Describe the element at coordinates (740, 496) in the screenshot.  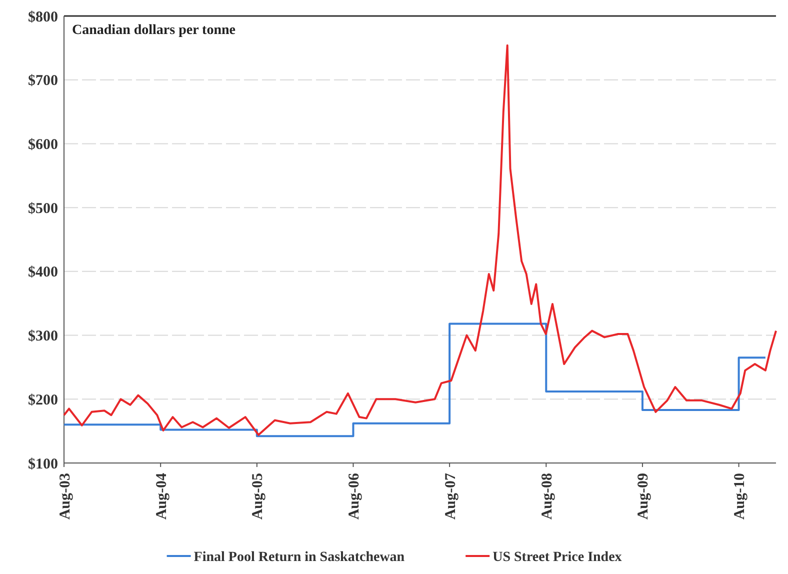
I see `x-tick-label: Aug-10` at that location.